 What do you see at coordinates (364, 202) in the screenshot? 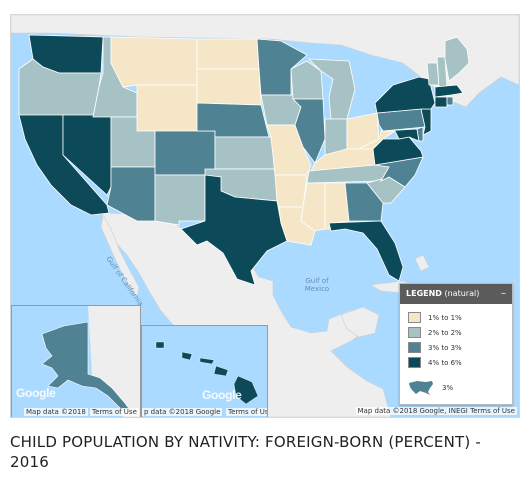
I see `state-GA` at bounding box center [364, 202].